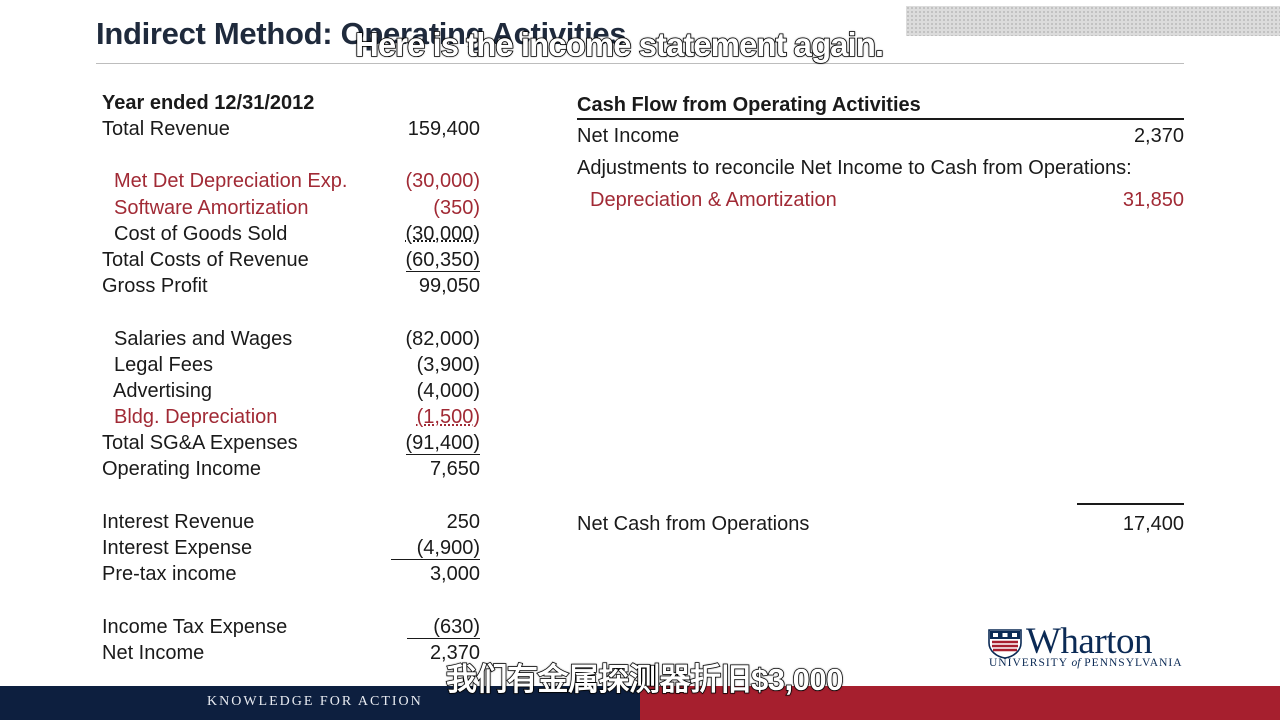  What do you see at coordinates (196, 417) in the screenshot?
I see `is-label: Bldg. Depreciation` at bounding box center [196, 417].